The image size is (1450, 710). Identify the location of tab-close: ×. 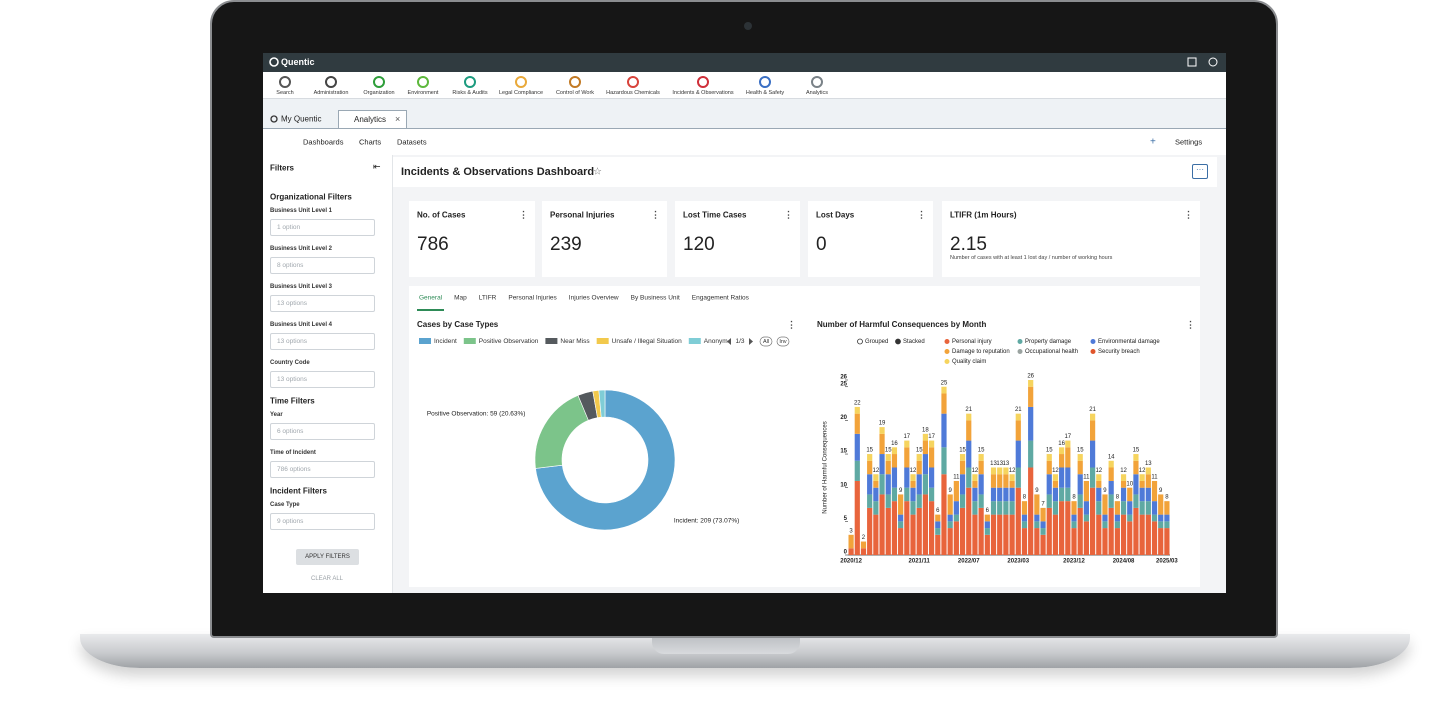
(398, 119).